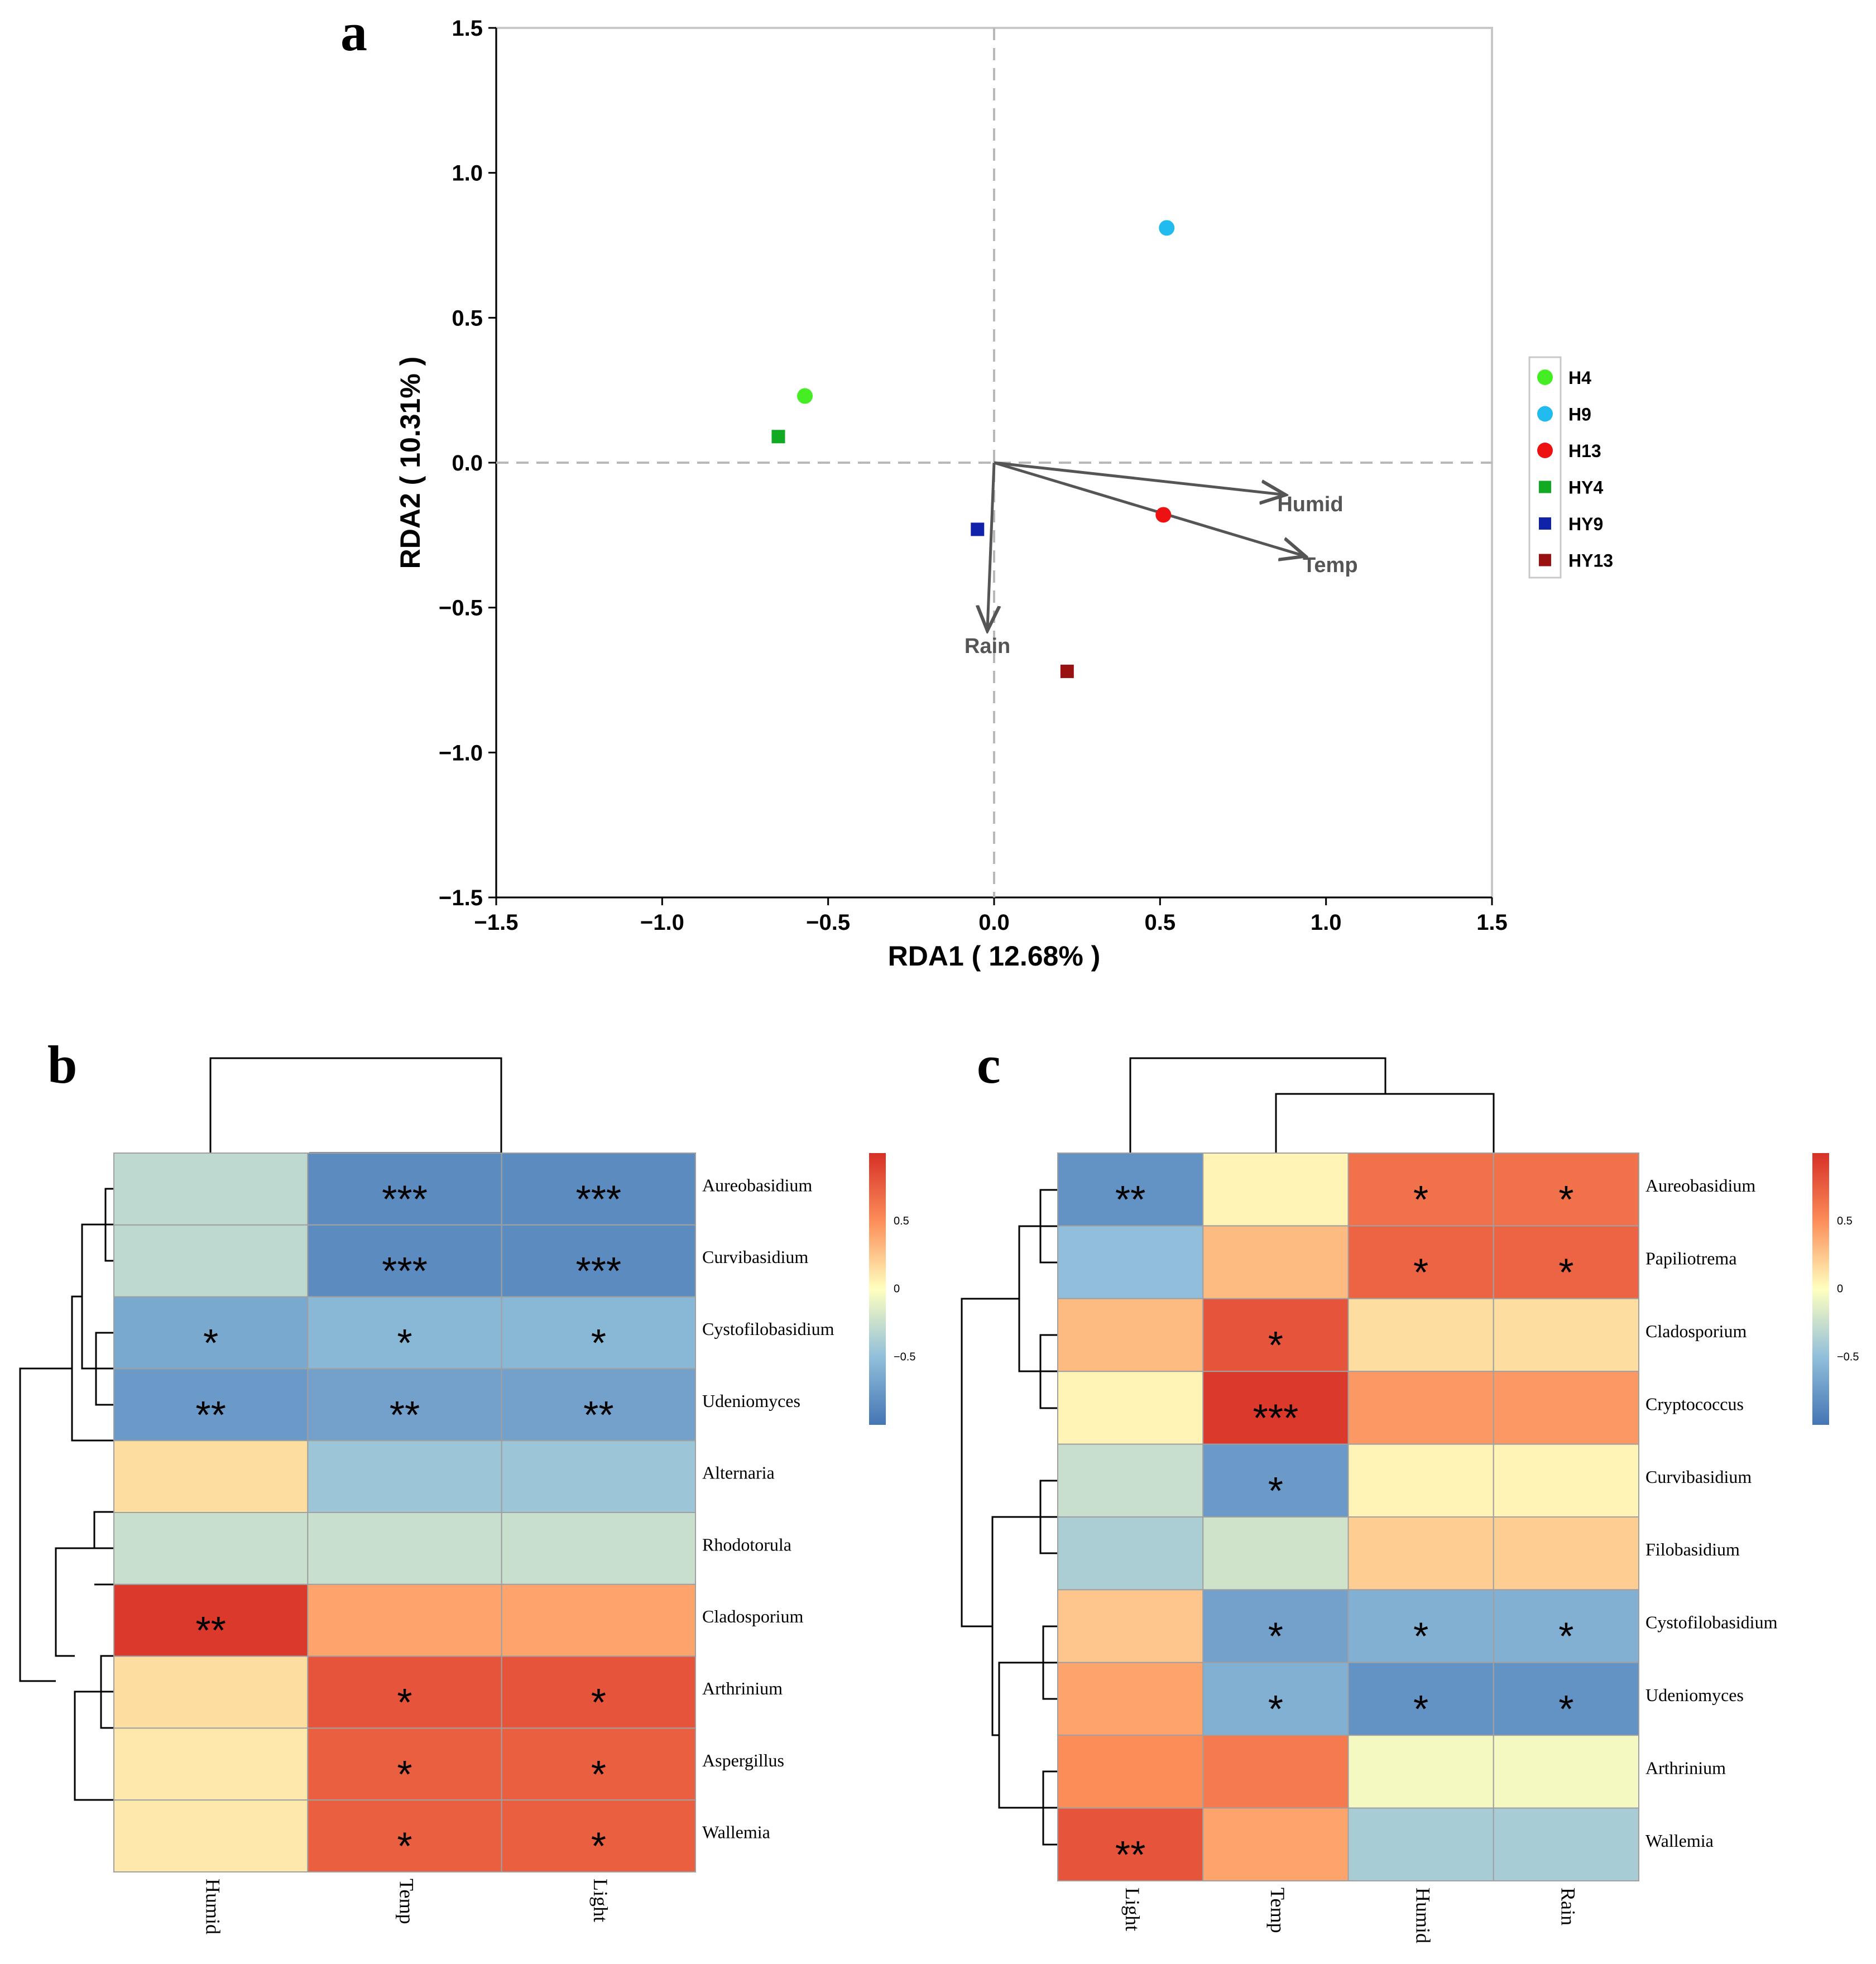 Image resolution: width=1876 pixels, height=1964 pixels. Describe the element at coordinates (1545, 377) in the screenshot. I see `legend-marker-h4` at that location.